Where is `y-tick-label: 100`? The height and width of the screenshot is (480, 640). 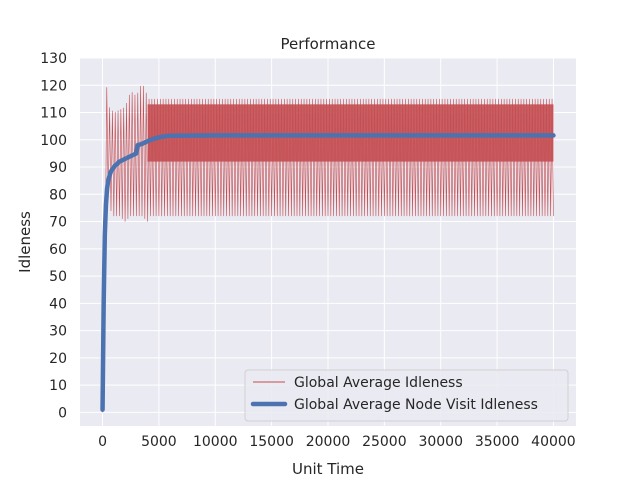 y-tick-label: 100 is located at coordinates (53, 141).